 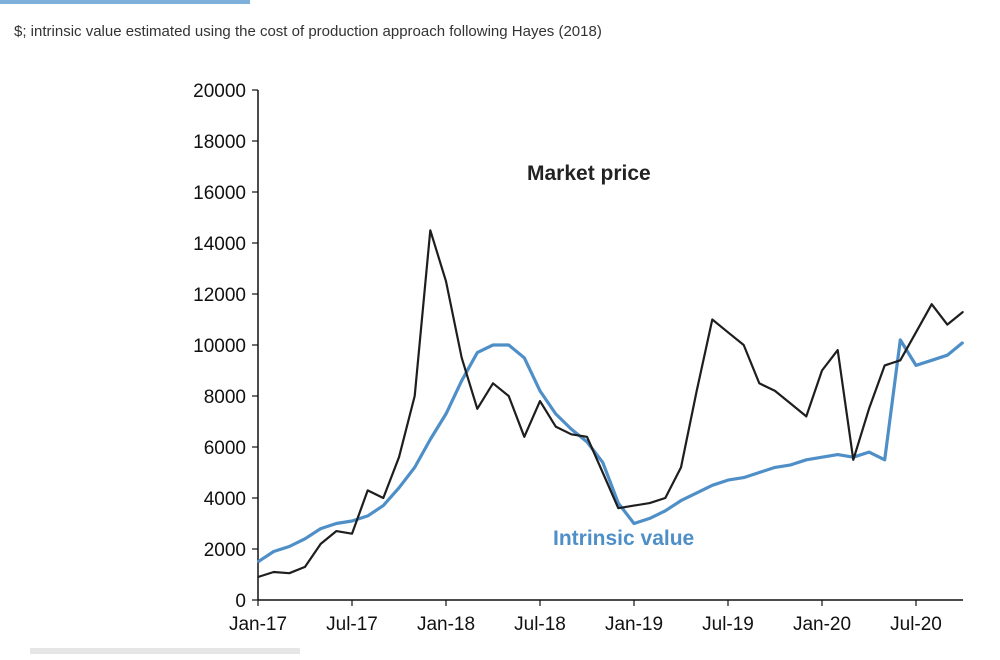 I want to click on header-accent-bar, so click(x=125, y=2).